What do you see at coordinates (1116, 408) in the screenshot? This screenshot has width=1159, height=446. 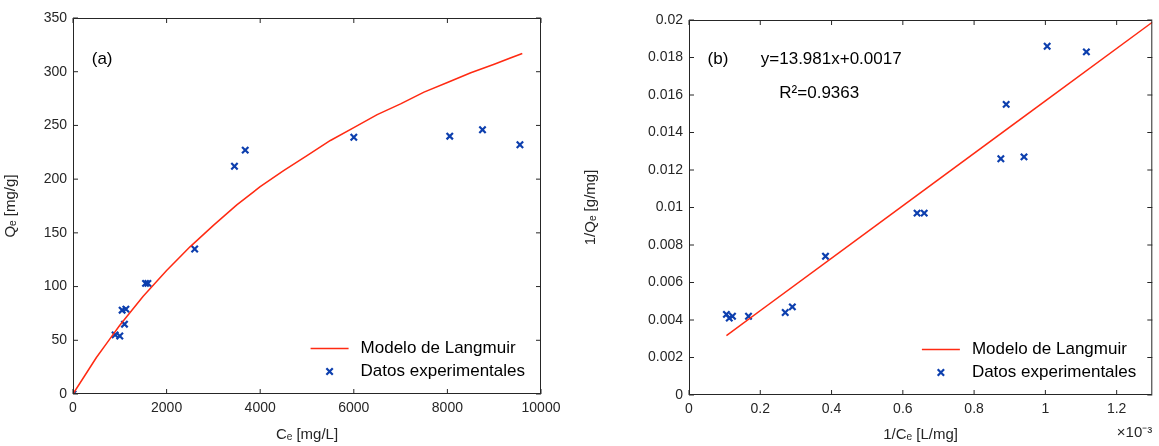 I see `x-tick-label: 1.2` at bounding box center [1116, 408].